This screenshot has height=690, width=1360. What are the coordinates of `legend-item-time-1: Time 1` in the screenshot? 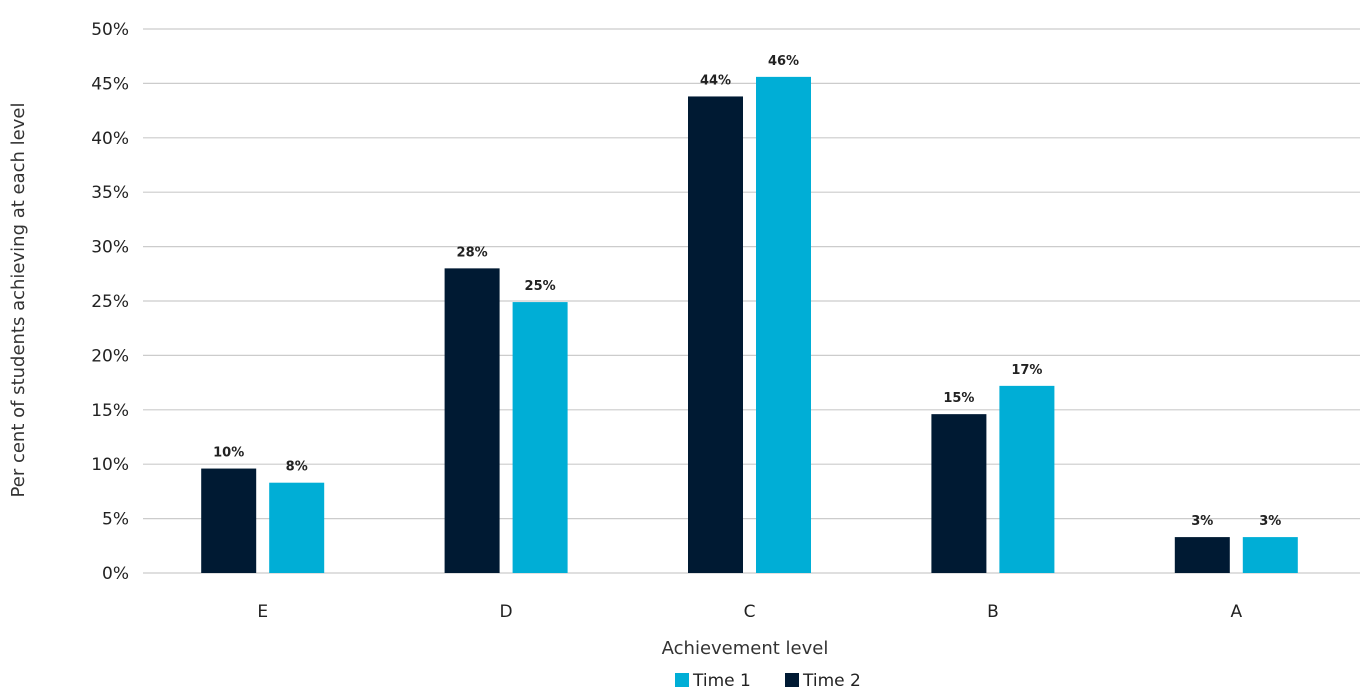 It's located at (713, 680).